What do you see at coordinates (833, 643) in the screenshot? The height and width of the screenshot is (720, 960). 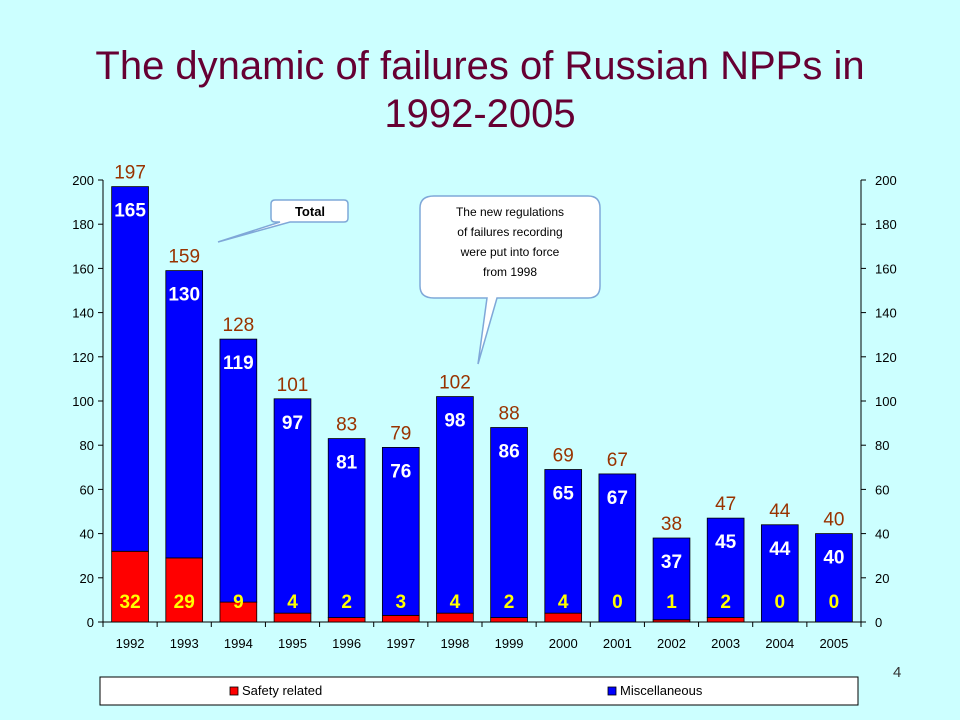 I see `x-tick-label: 2005` at bounding box center [833, 643].